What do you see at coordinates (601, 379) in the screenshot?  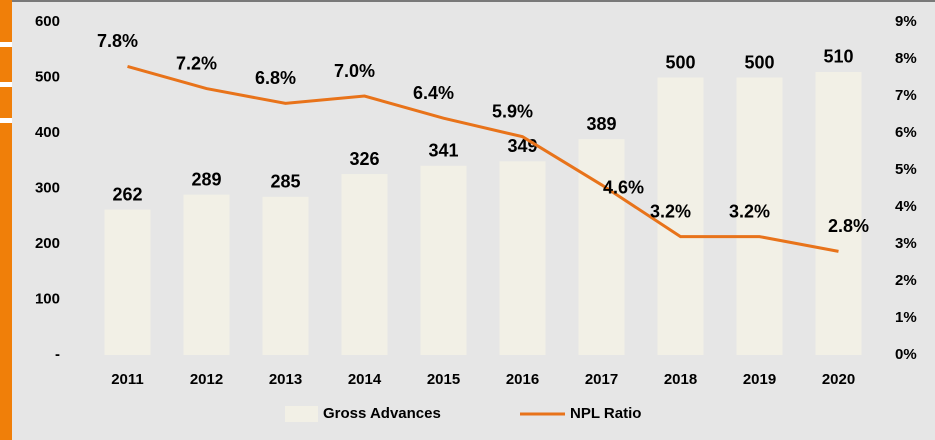 I see `x-tick-label: 2017` at bounding box center [601, 379].